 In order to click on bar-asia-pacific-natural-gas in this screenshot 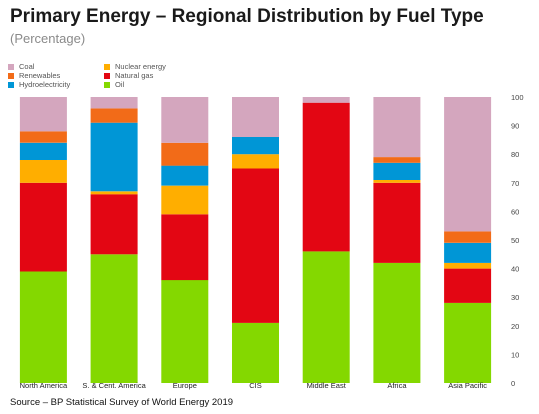, I will do `click(468, 285)`.